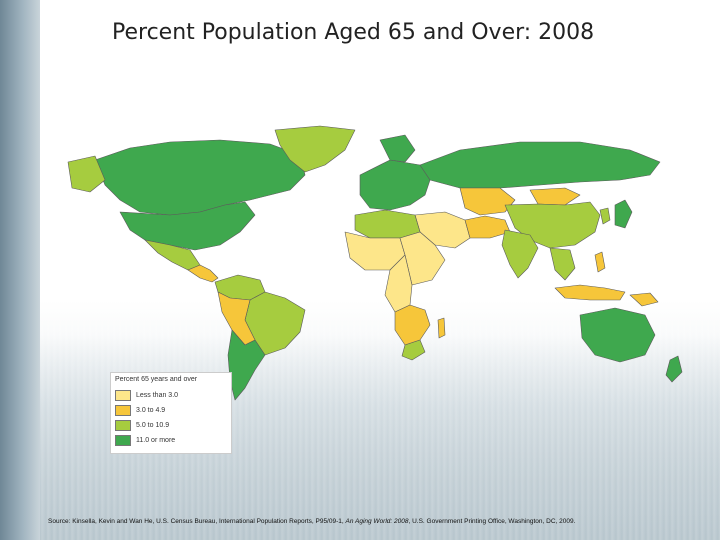  I want to click on iran-pakistan, so click(487, 227).